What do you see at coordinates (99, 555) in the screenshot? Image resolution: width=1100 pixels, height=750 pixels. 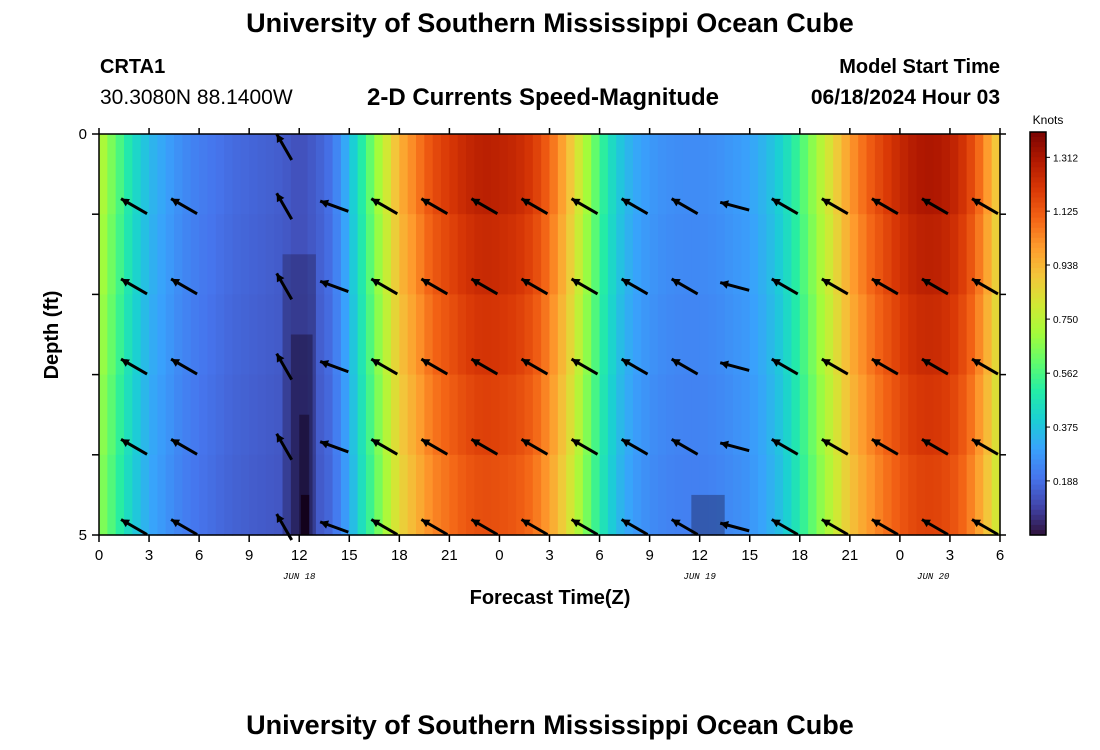 I see `x-tick-label: 0` at bounding box center [99, 555].